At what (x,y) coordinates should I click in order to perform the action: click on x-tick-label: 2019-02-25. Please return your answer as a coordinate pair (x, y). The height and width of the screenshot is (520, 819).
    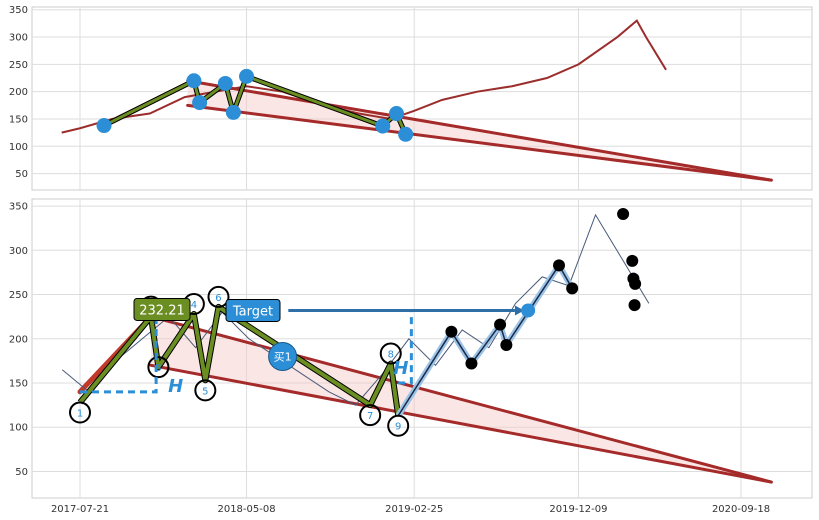
    Looking at the image, I should click on (414, 509).